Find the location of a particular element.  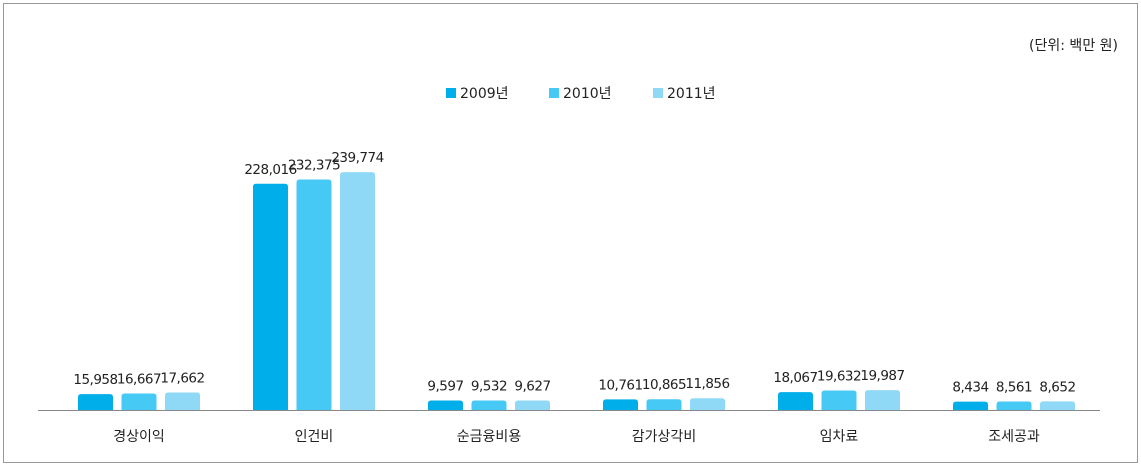

x-tick-label: 임차료 is located at coordinates (839, 437).